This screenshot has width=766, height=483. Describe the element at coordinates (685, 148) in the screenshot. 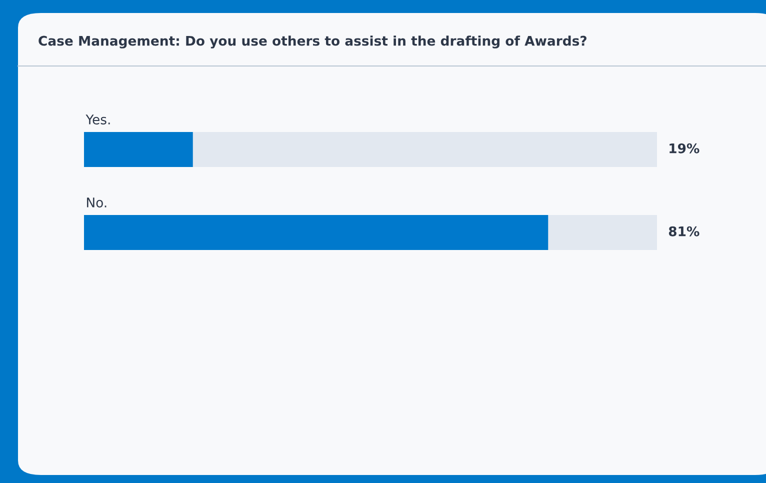

I see `data-label: 19%` at that location.